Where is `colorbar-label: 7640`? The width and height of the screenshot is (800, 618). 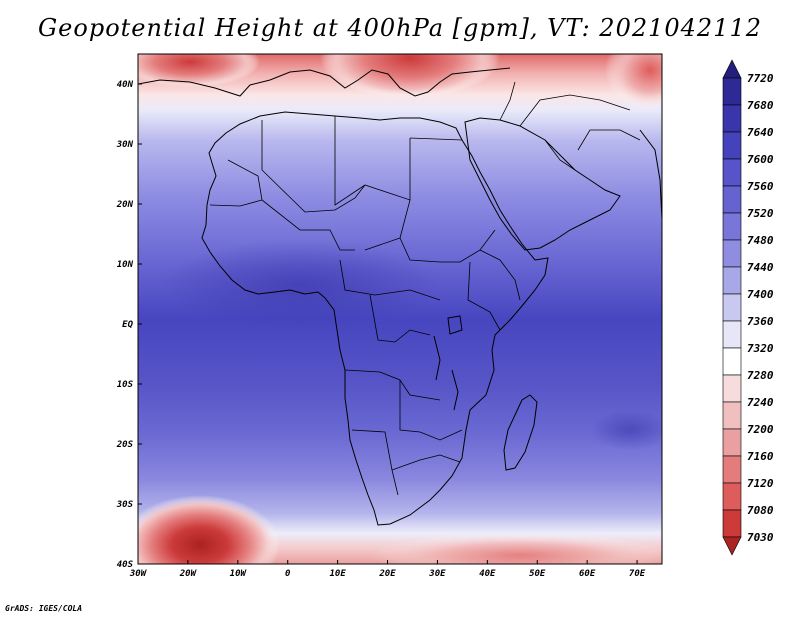
colorbar-label: 7640 is located at coordinates (760, 132).